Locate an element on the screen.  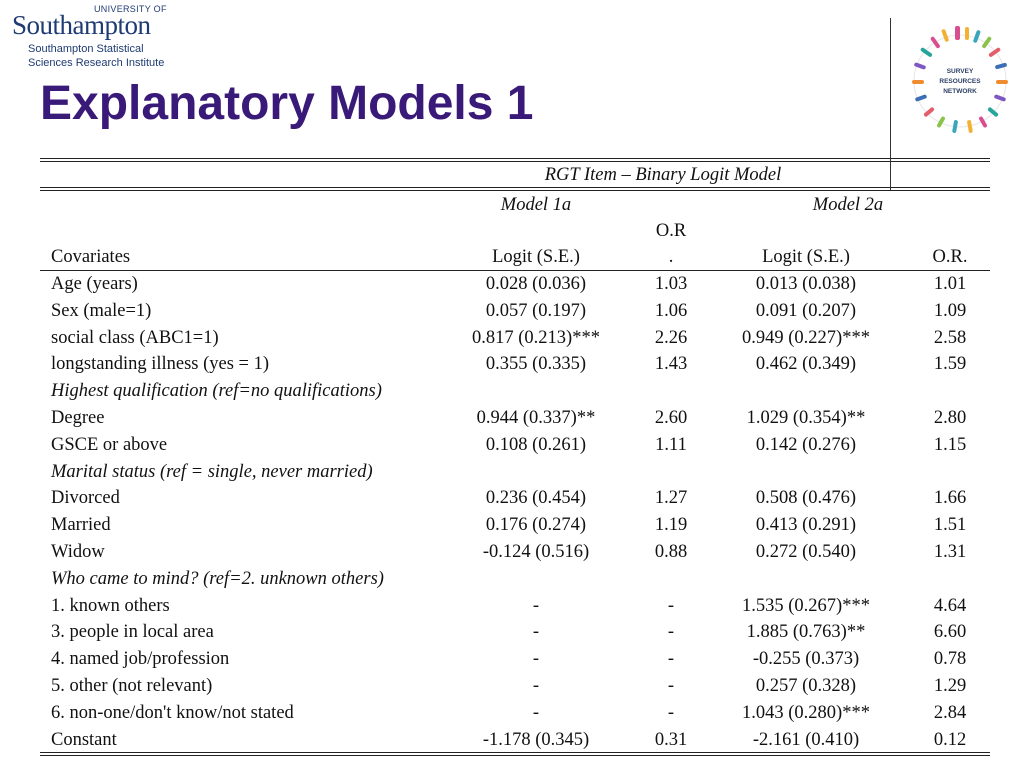
logit-se-2-cell: 1.029 (0.354)** is located at coordinates (806, 418).